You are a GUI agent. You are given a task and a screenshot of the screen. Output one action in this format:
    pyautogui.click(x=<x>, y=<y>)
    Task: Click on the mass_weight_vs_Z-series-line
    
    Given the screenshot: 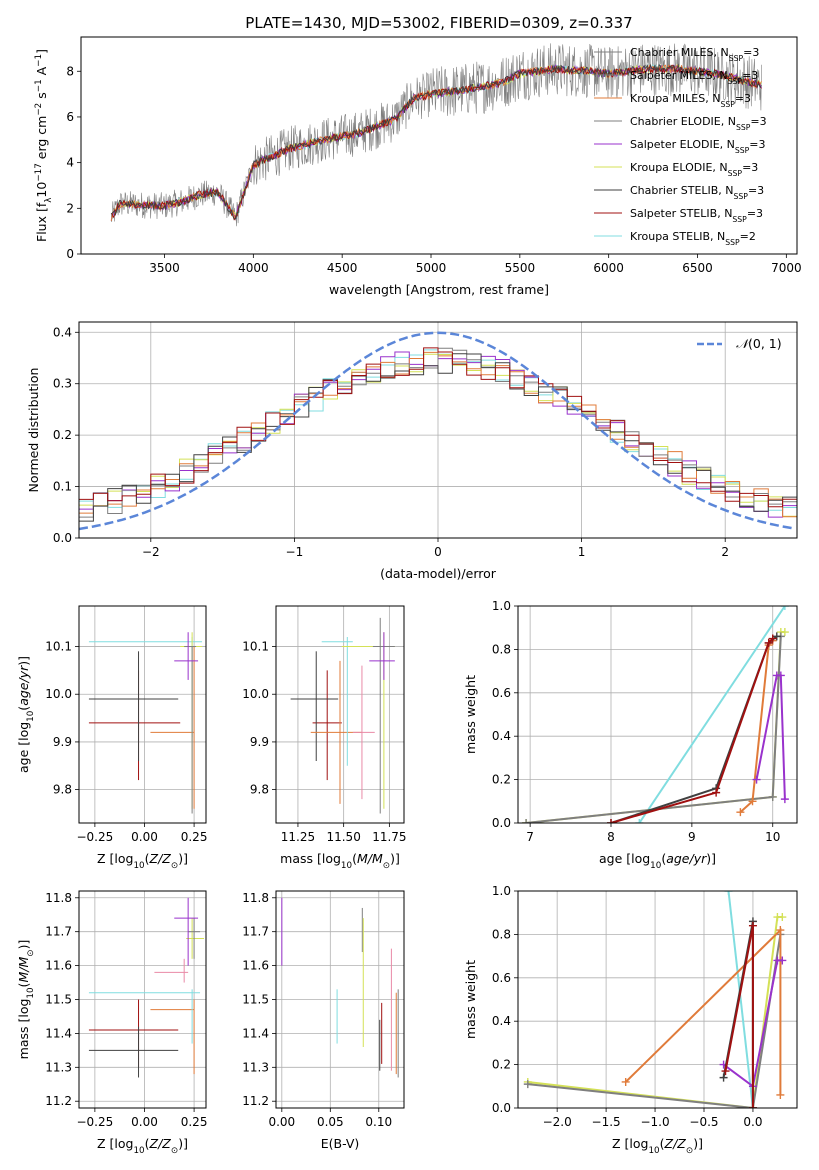 What is the action you would take?
    pyautogui.click(x=740, y=999)
    